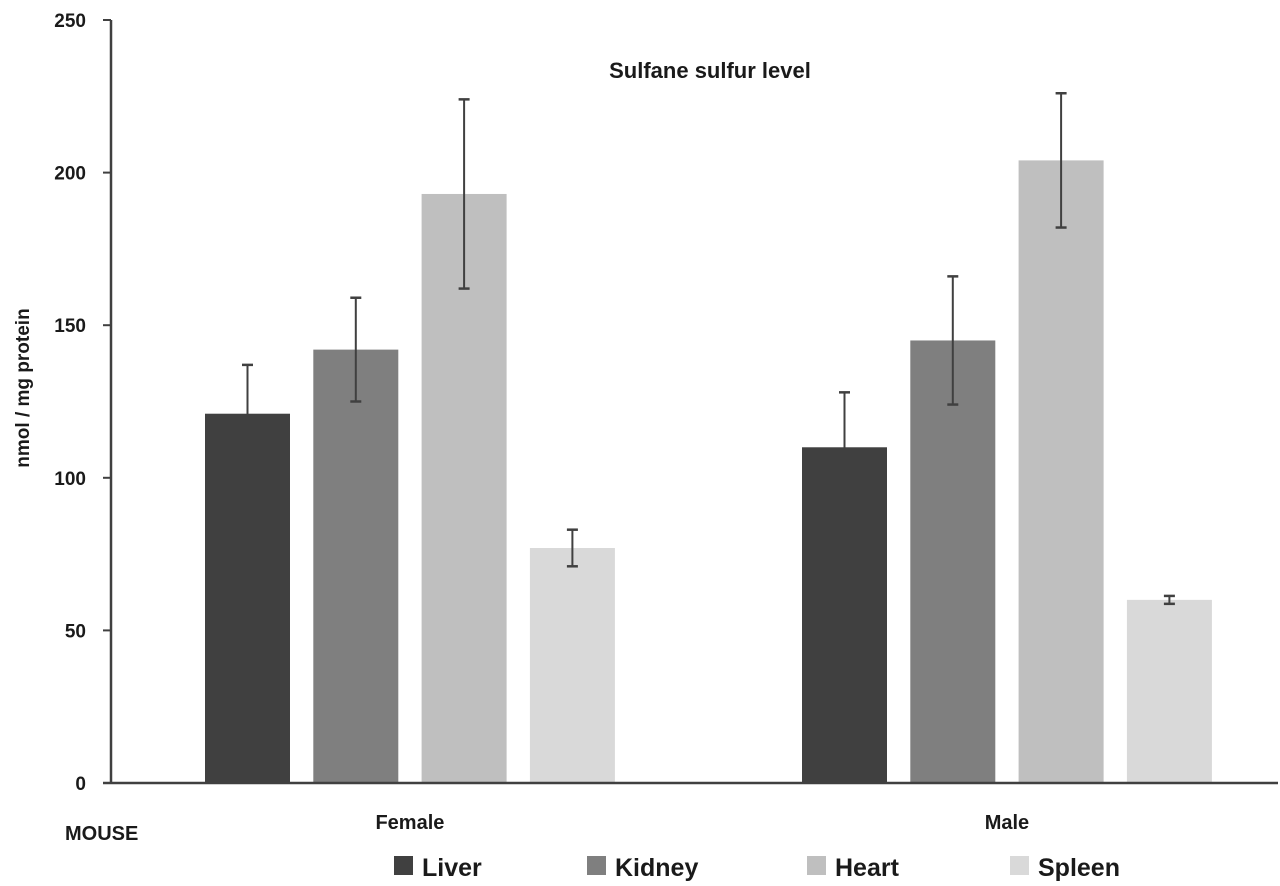 The image size is (1280, 886). Describe the element at coordinates (464, 488) in the screenshot. I see `bar-female-heart` at that location.